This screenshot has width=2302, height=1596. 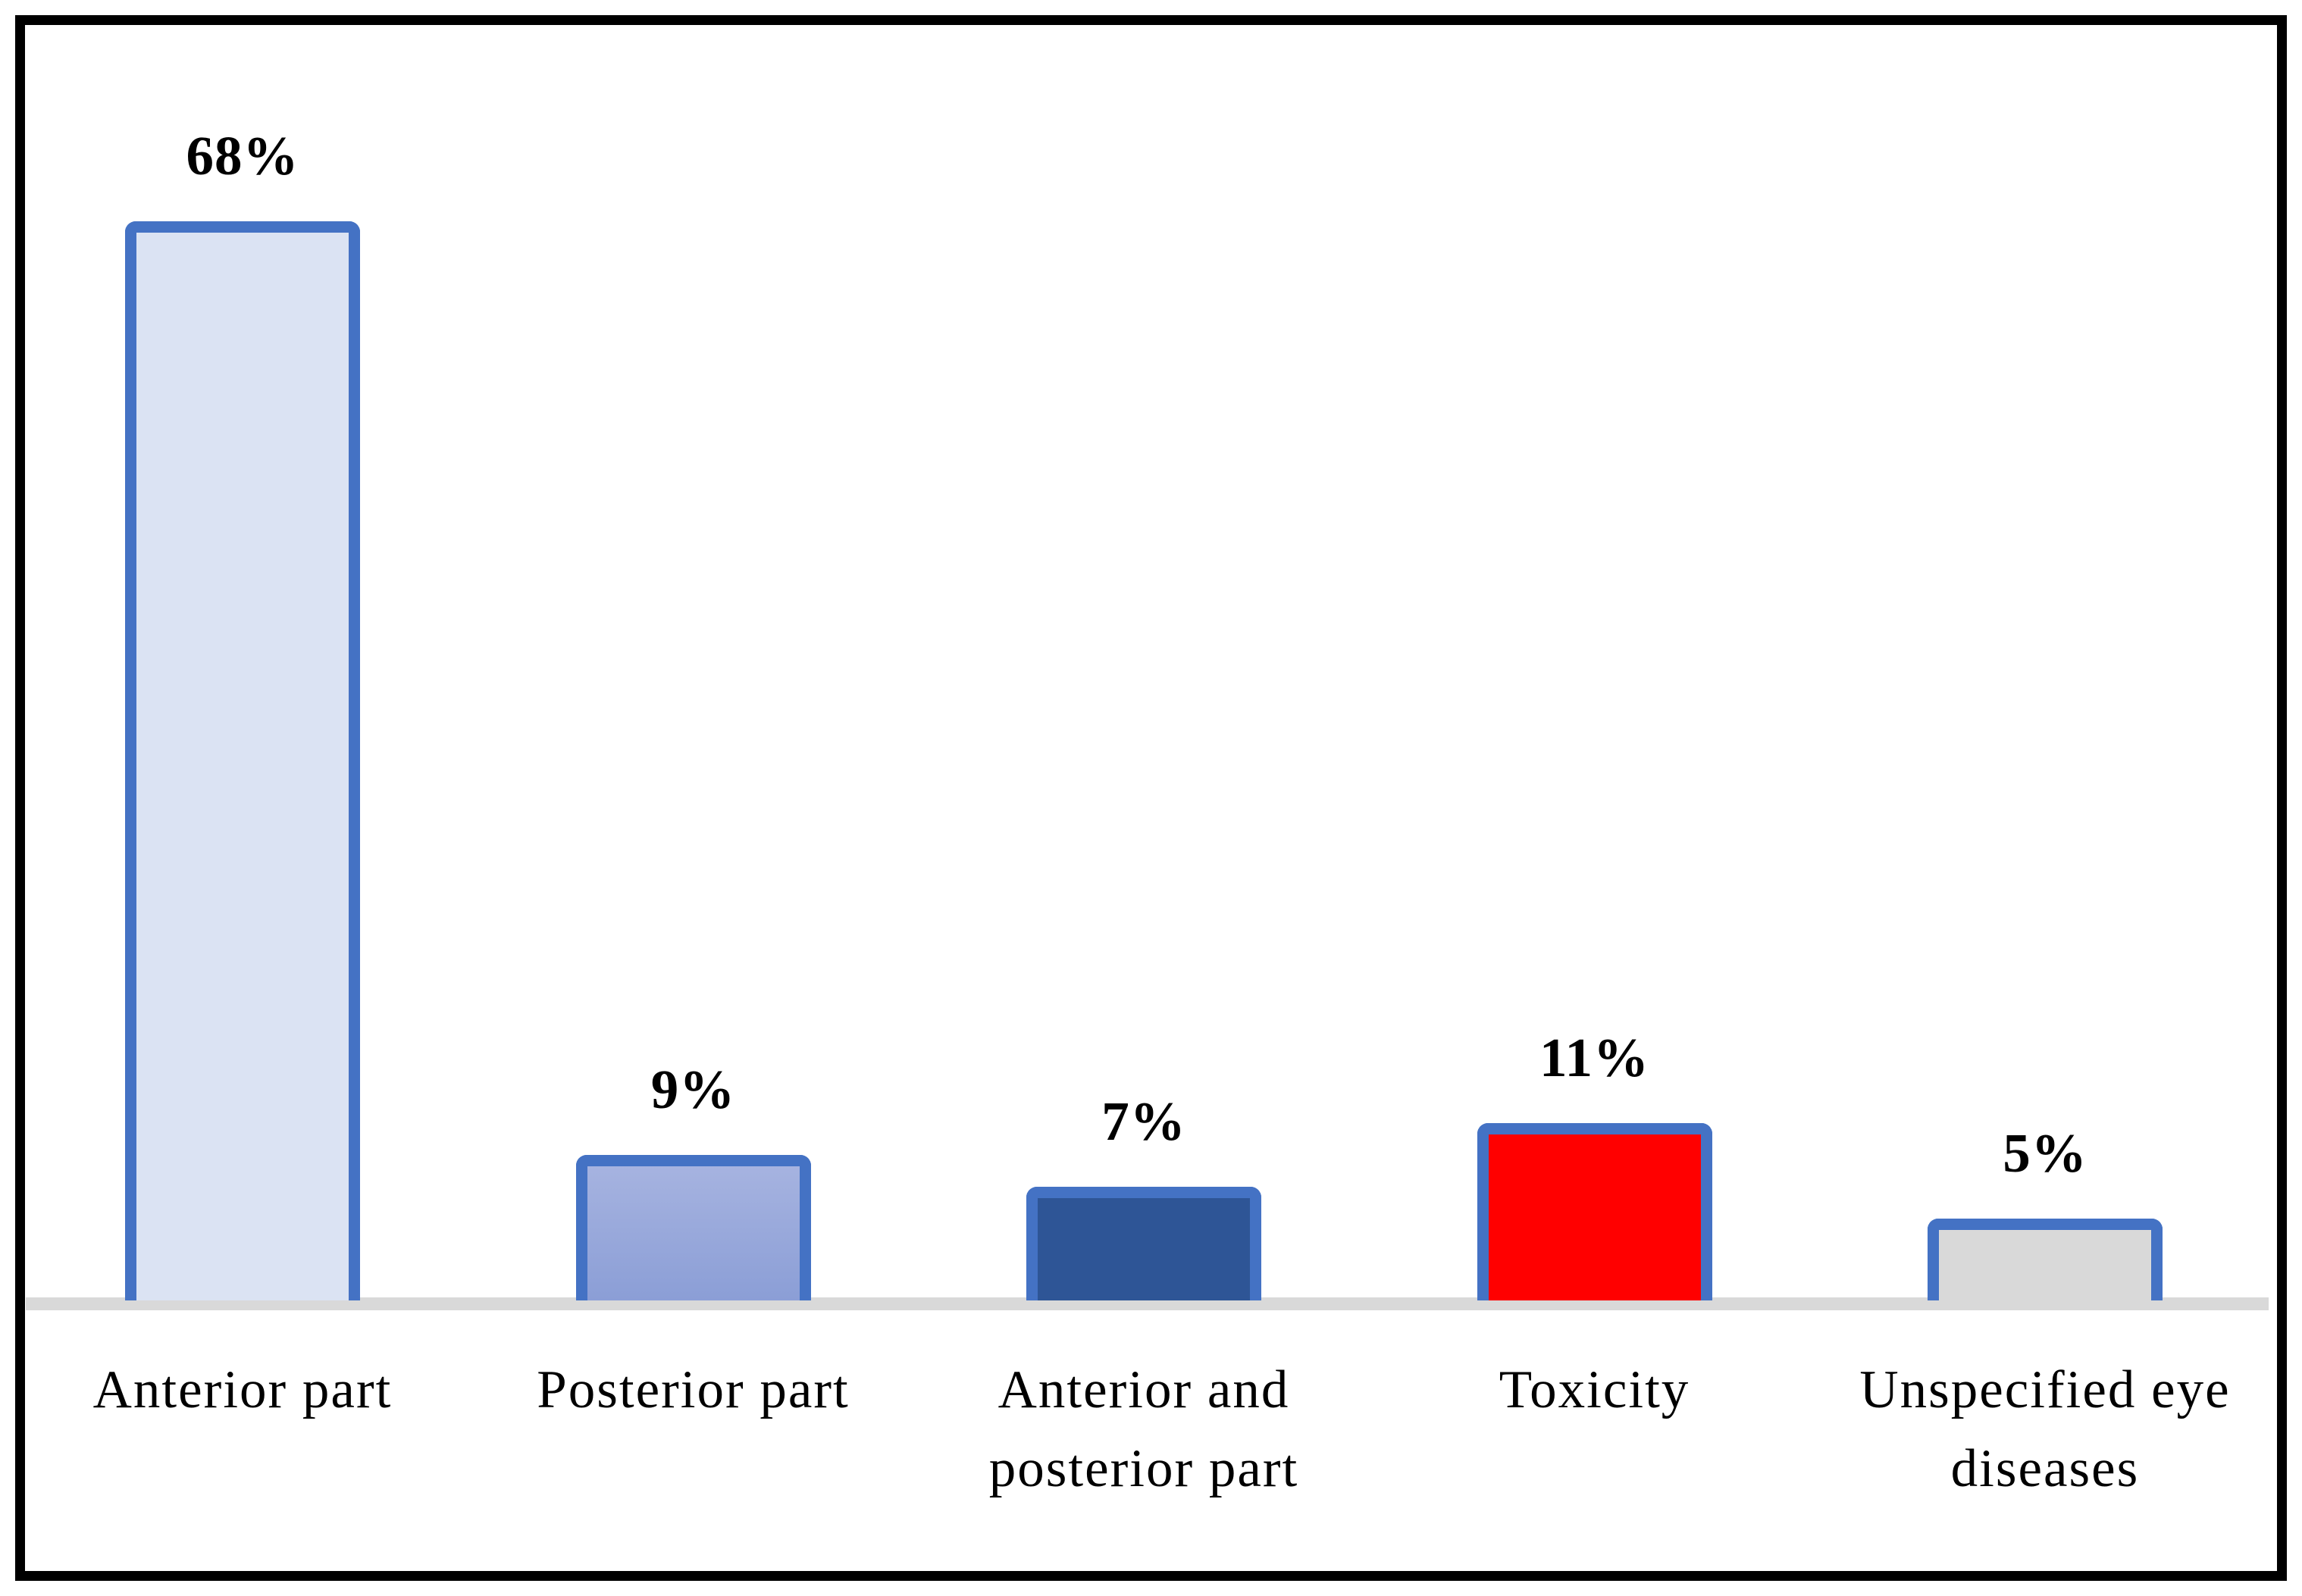 I want to click on bar-value-label: 68%, so click(x=242, y=155).